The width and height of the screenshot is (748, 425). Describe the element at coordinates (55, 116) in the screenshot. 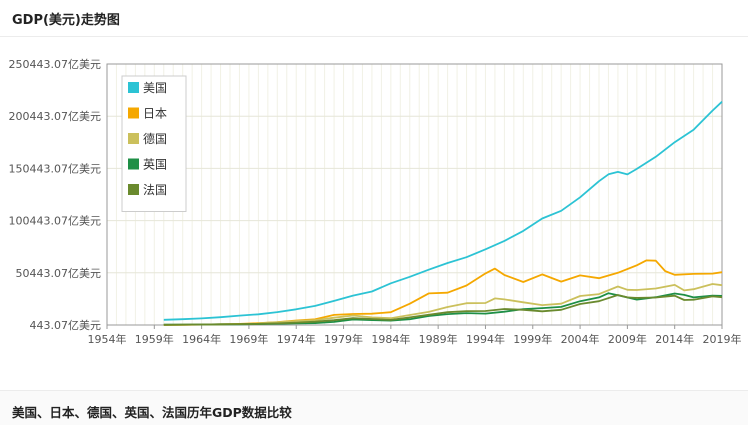

I see `y-tick-label: 200443.07亿美元` at that location.